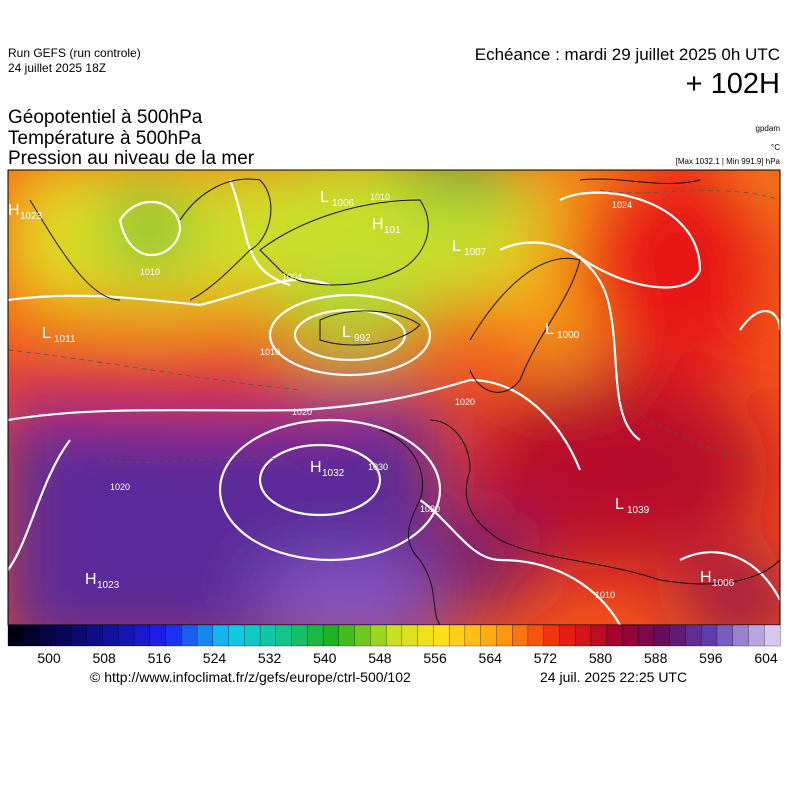 The height and width of the screenshot is (789, 788). I want to click on colorbar-tick-label: 508, so click(104, 658).